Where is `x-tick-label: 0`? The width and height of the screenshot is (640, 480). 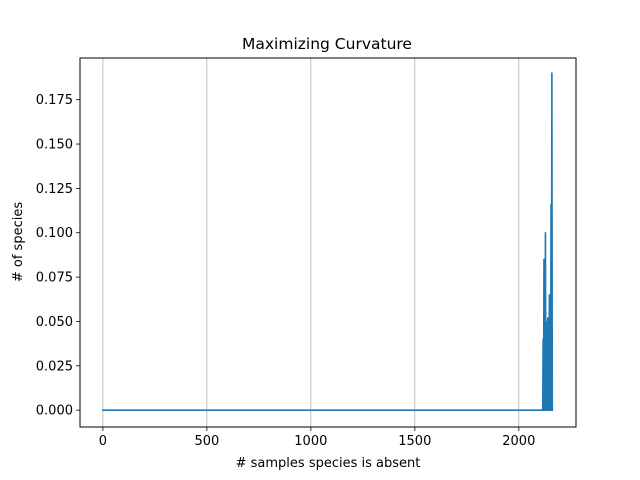
x-tick-label: 0 is located at coordinates (103, 441).